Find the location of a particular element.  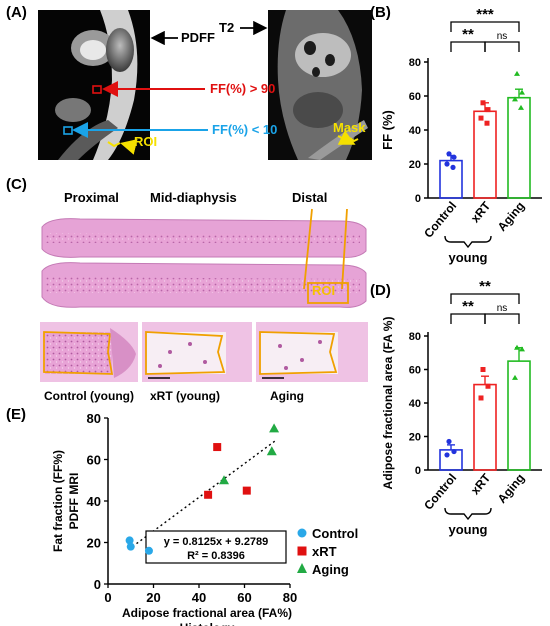

bone-section-images is located at coordinates (204, 258).